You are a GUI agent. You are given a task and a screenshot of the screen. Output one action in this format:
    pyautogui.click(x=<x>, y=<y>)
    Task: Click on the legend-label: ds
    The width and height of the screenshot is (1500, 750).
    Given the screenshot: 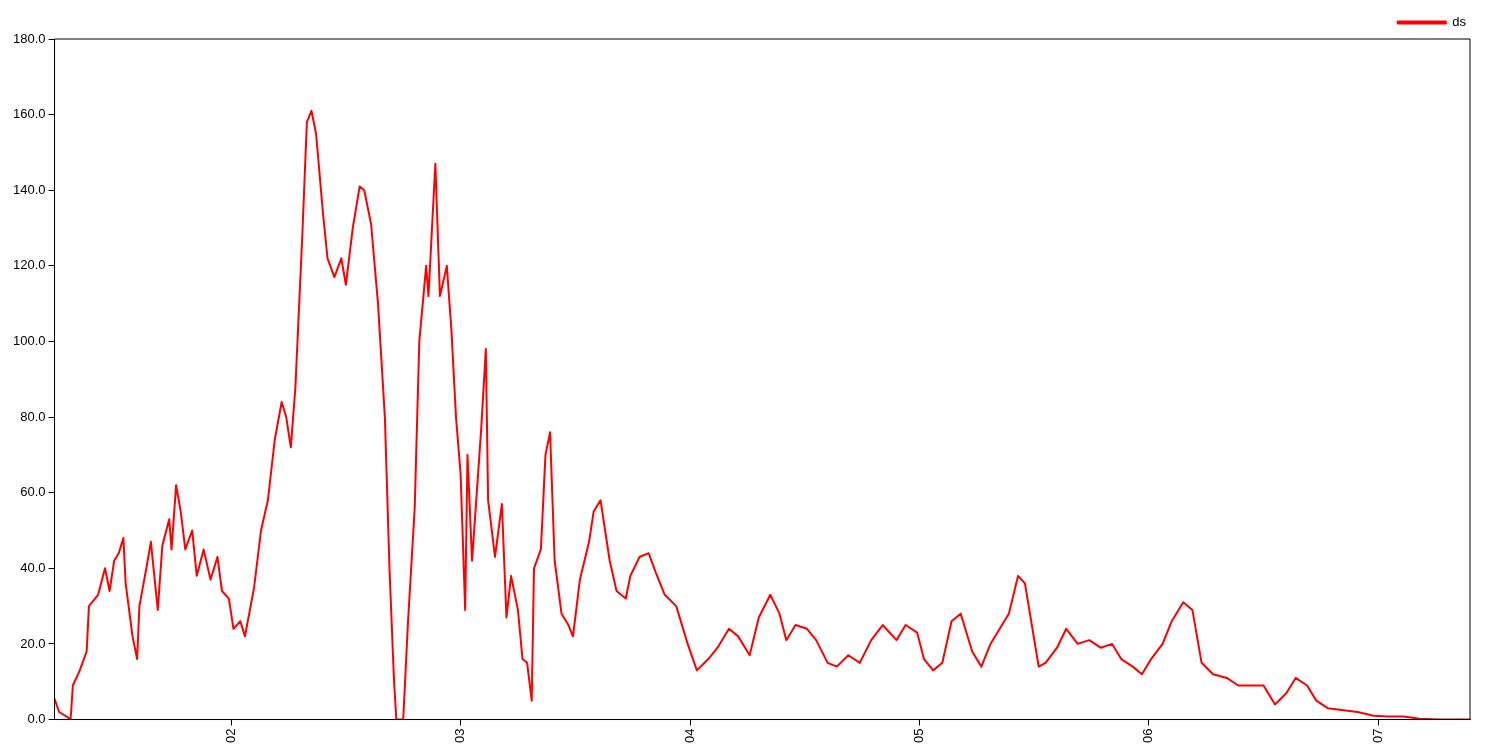 What is the action you would take?
    pyautogui.click(x=1459, y=22)
    